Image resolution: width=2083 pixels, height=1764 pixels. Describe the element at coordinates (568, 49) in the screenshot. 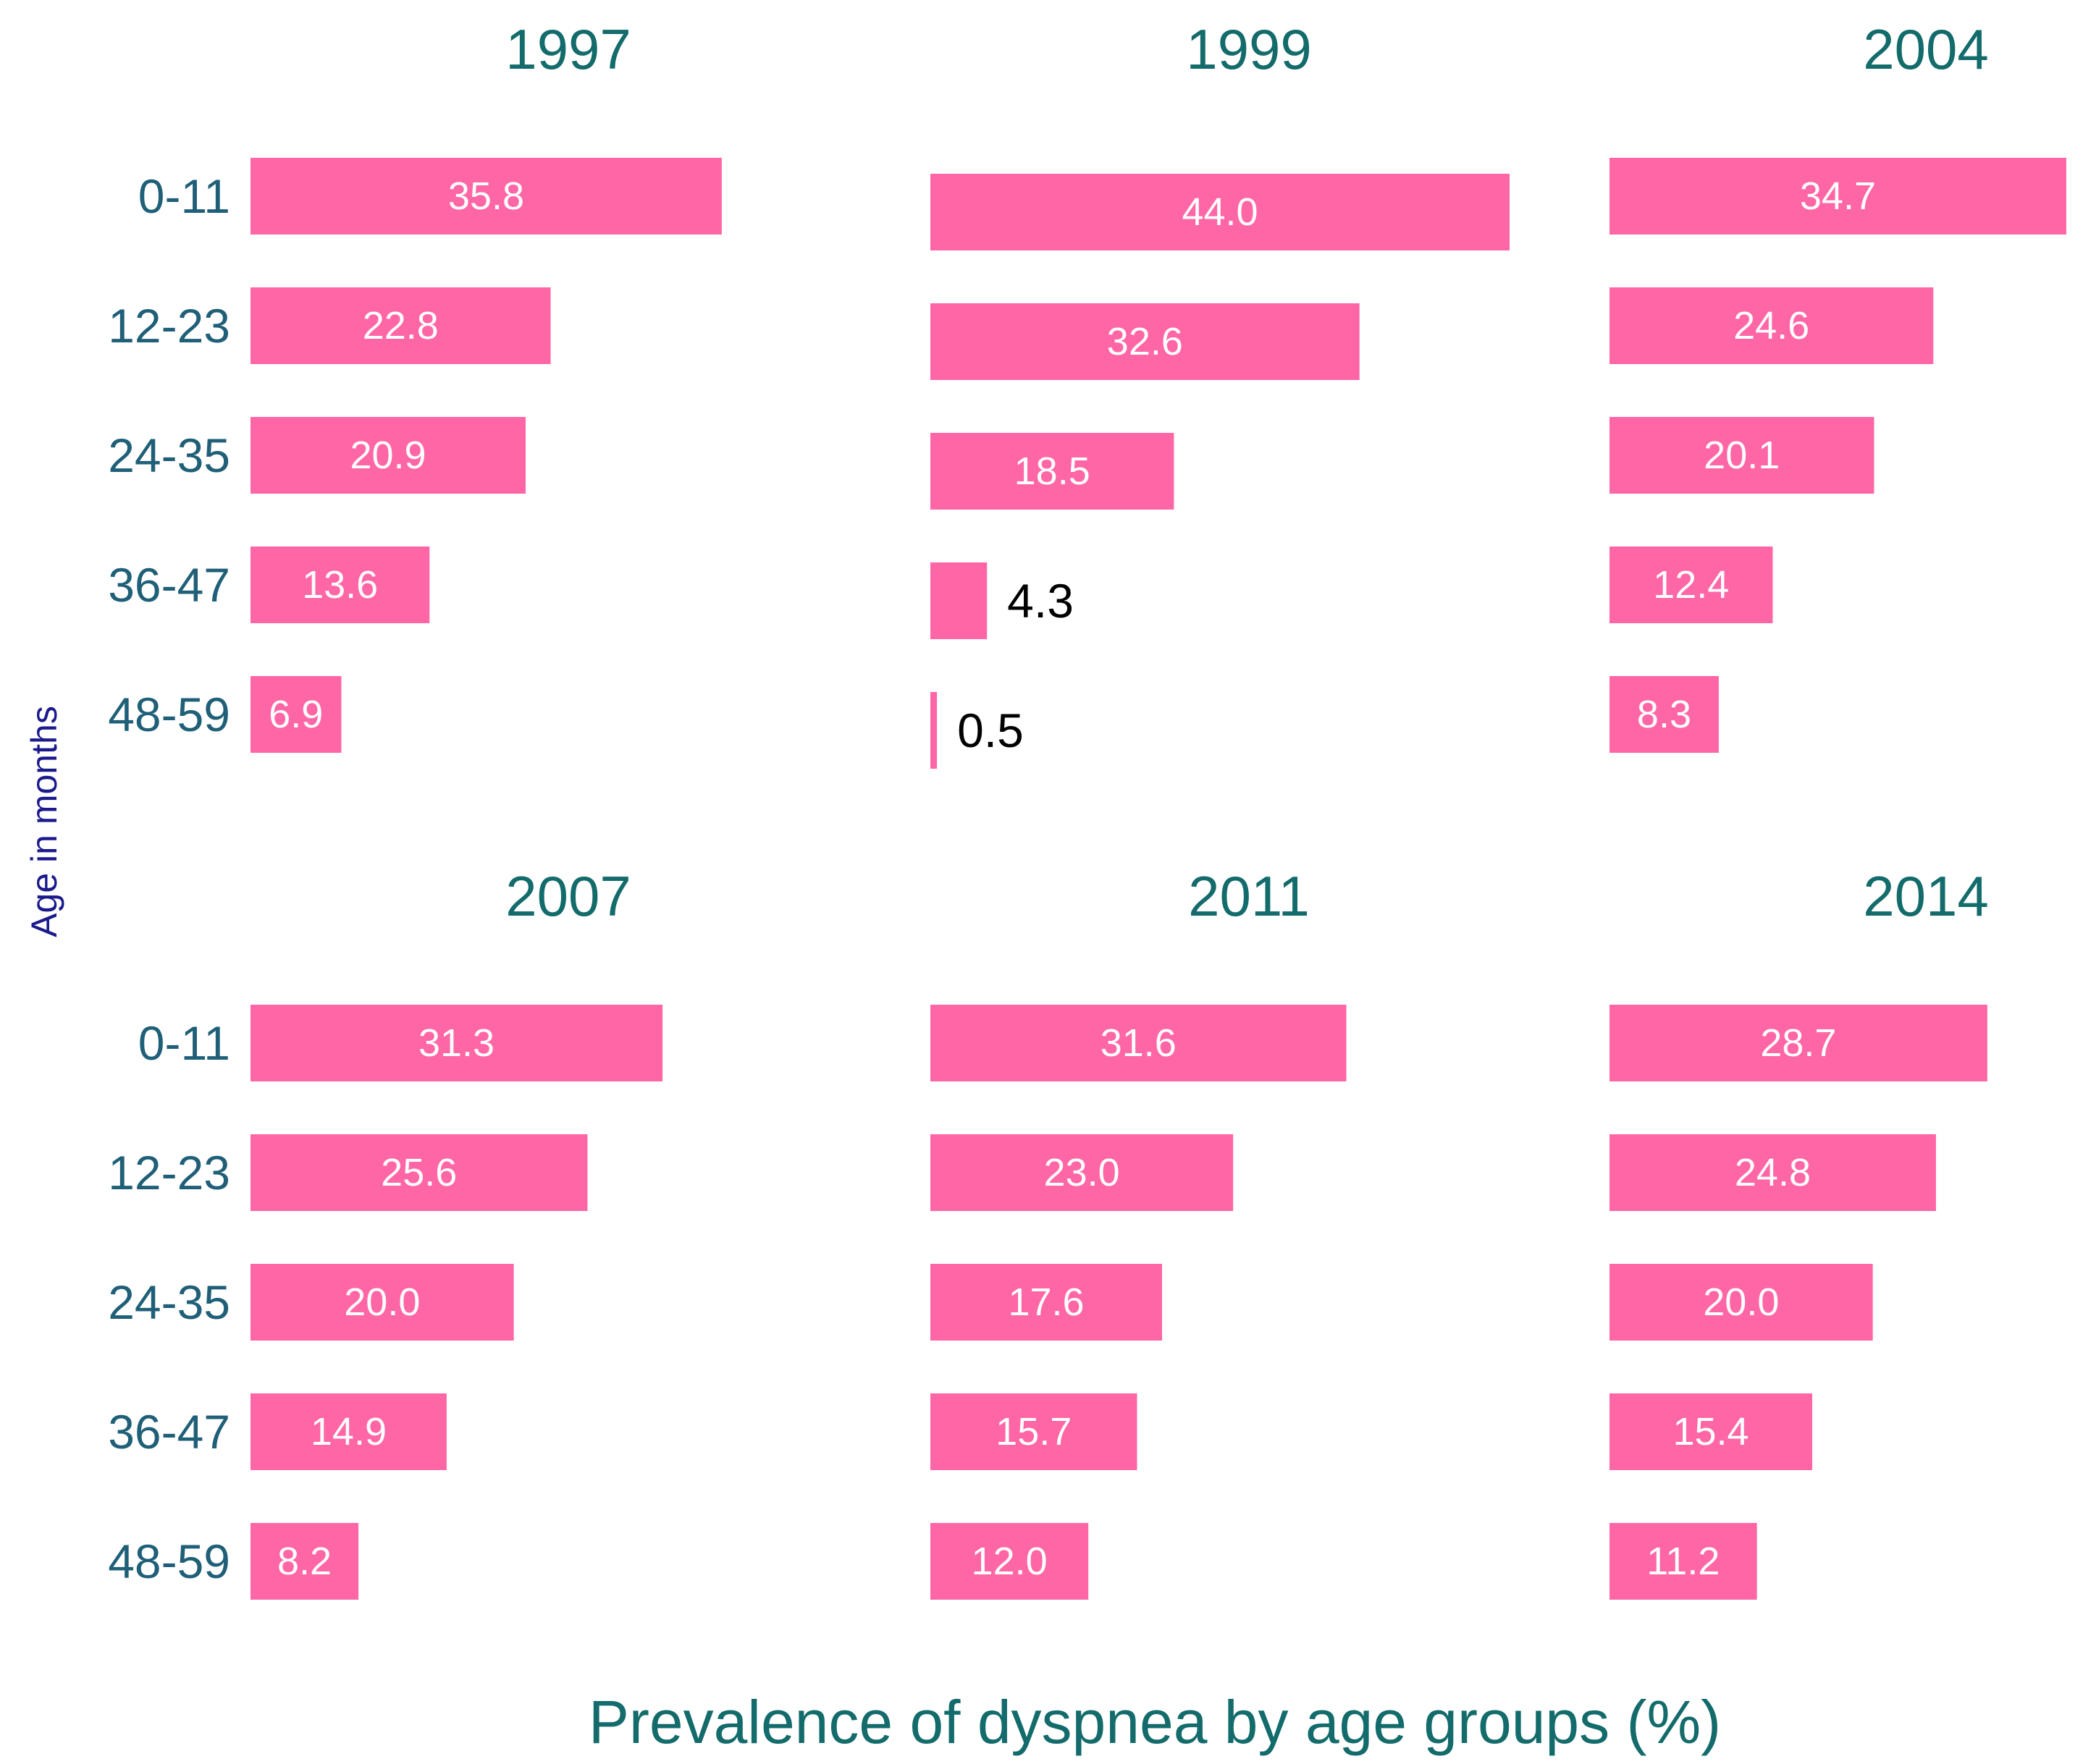

I see `panel-title: 1997` at that location.